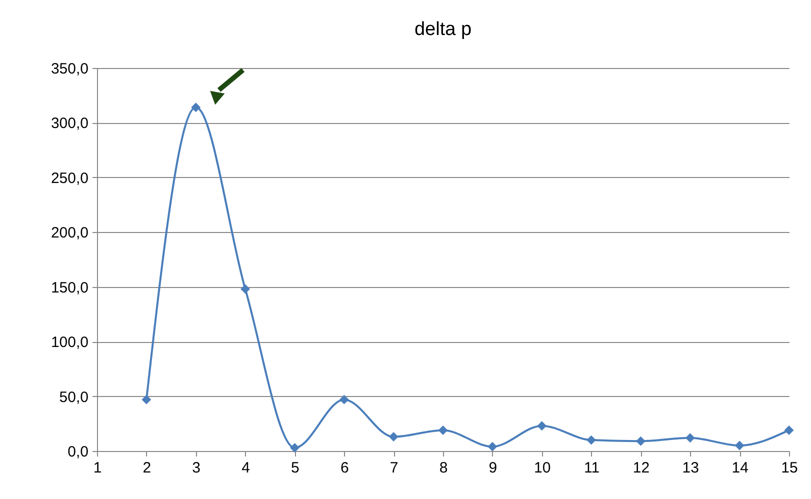 The height and width of the screenshot is (499, 811). What do you see at coordinates (147, 468) in the screenshot?
I see `x-tick-label: 2` at bounding box center [147, 468].